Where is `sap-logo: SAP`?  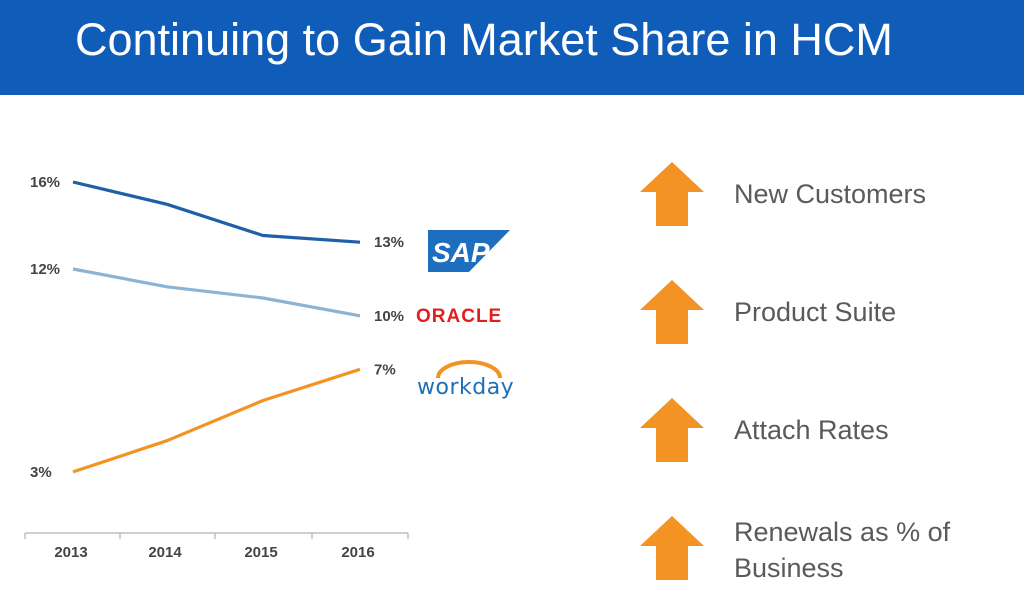 sap-logo: SAP is located at coordinates (469, 251).